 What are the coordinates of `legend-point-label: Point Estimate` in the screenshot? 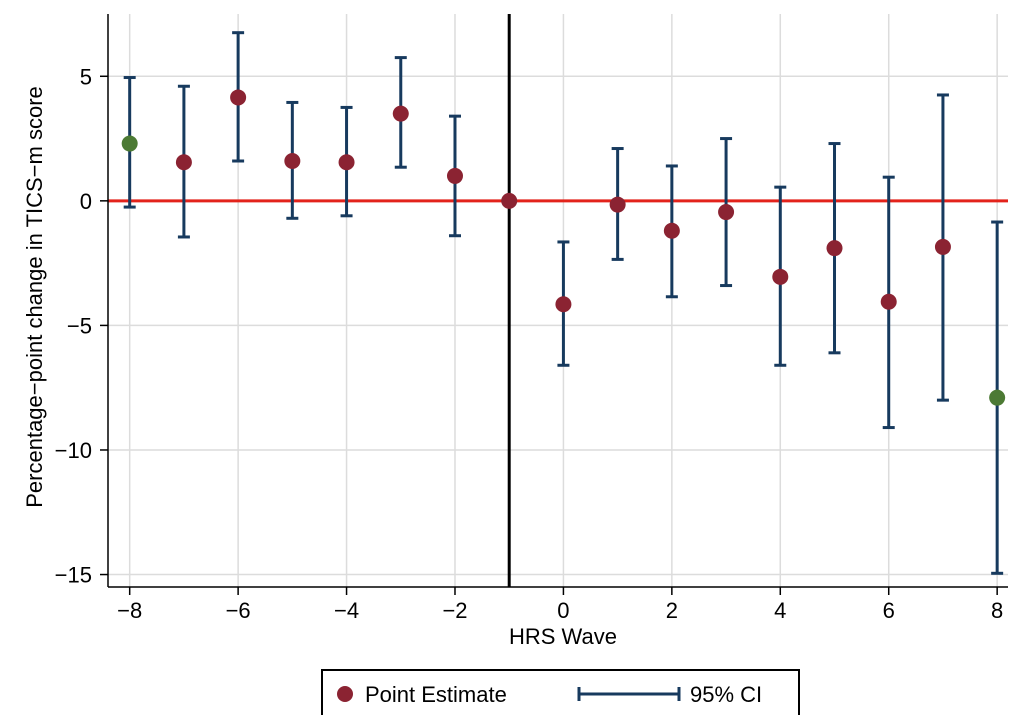 It's located at (436, 694).